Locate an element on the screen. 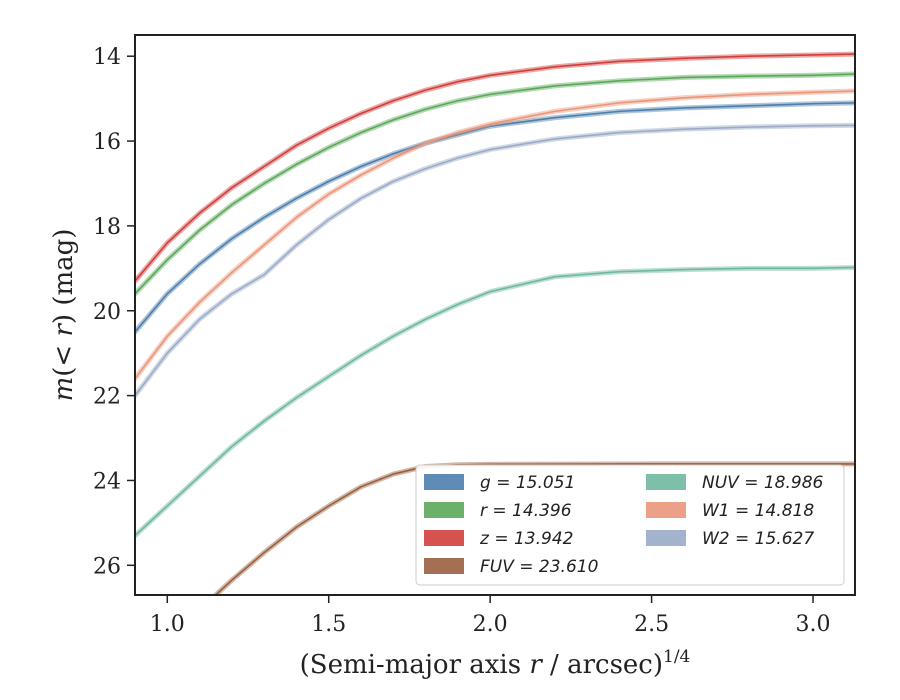 The width and height of the screenshot is (900, 700). series-3-line is located at coordinates (535, 529).